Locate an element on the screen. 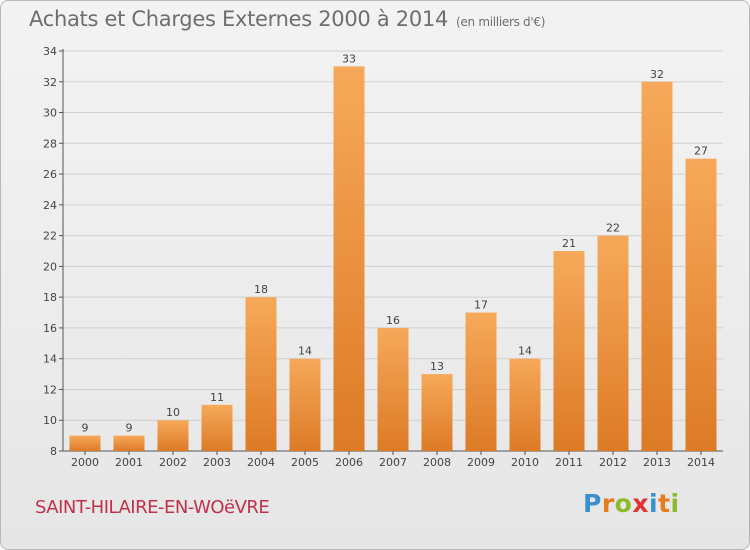  y-tick-label: 30 is located at coordinates (50, 113).